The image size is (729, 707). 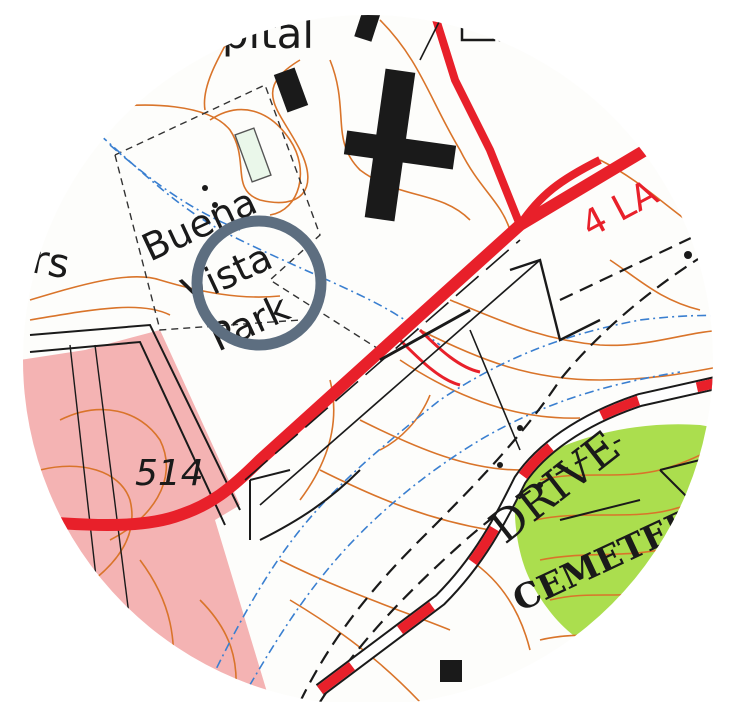 I want to click on location-ring-marker, so click(x=259, y=283).